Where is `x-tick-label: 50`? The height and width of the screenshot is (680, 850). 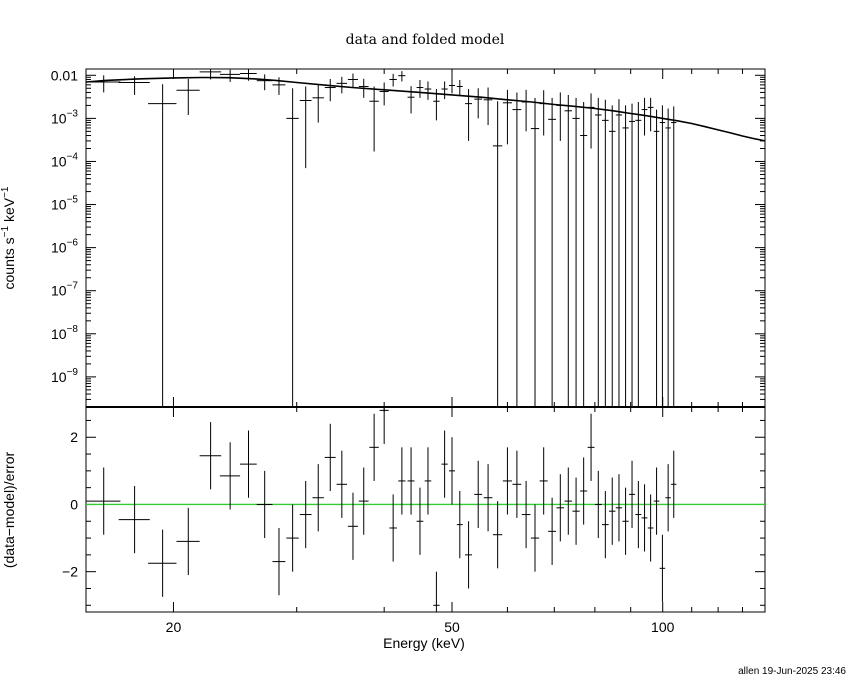
x-tick-label: 50 is located at coordinates (452, 627).